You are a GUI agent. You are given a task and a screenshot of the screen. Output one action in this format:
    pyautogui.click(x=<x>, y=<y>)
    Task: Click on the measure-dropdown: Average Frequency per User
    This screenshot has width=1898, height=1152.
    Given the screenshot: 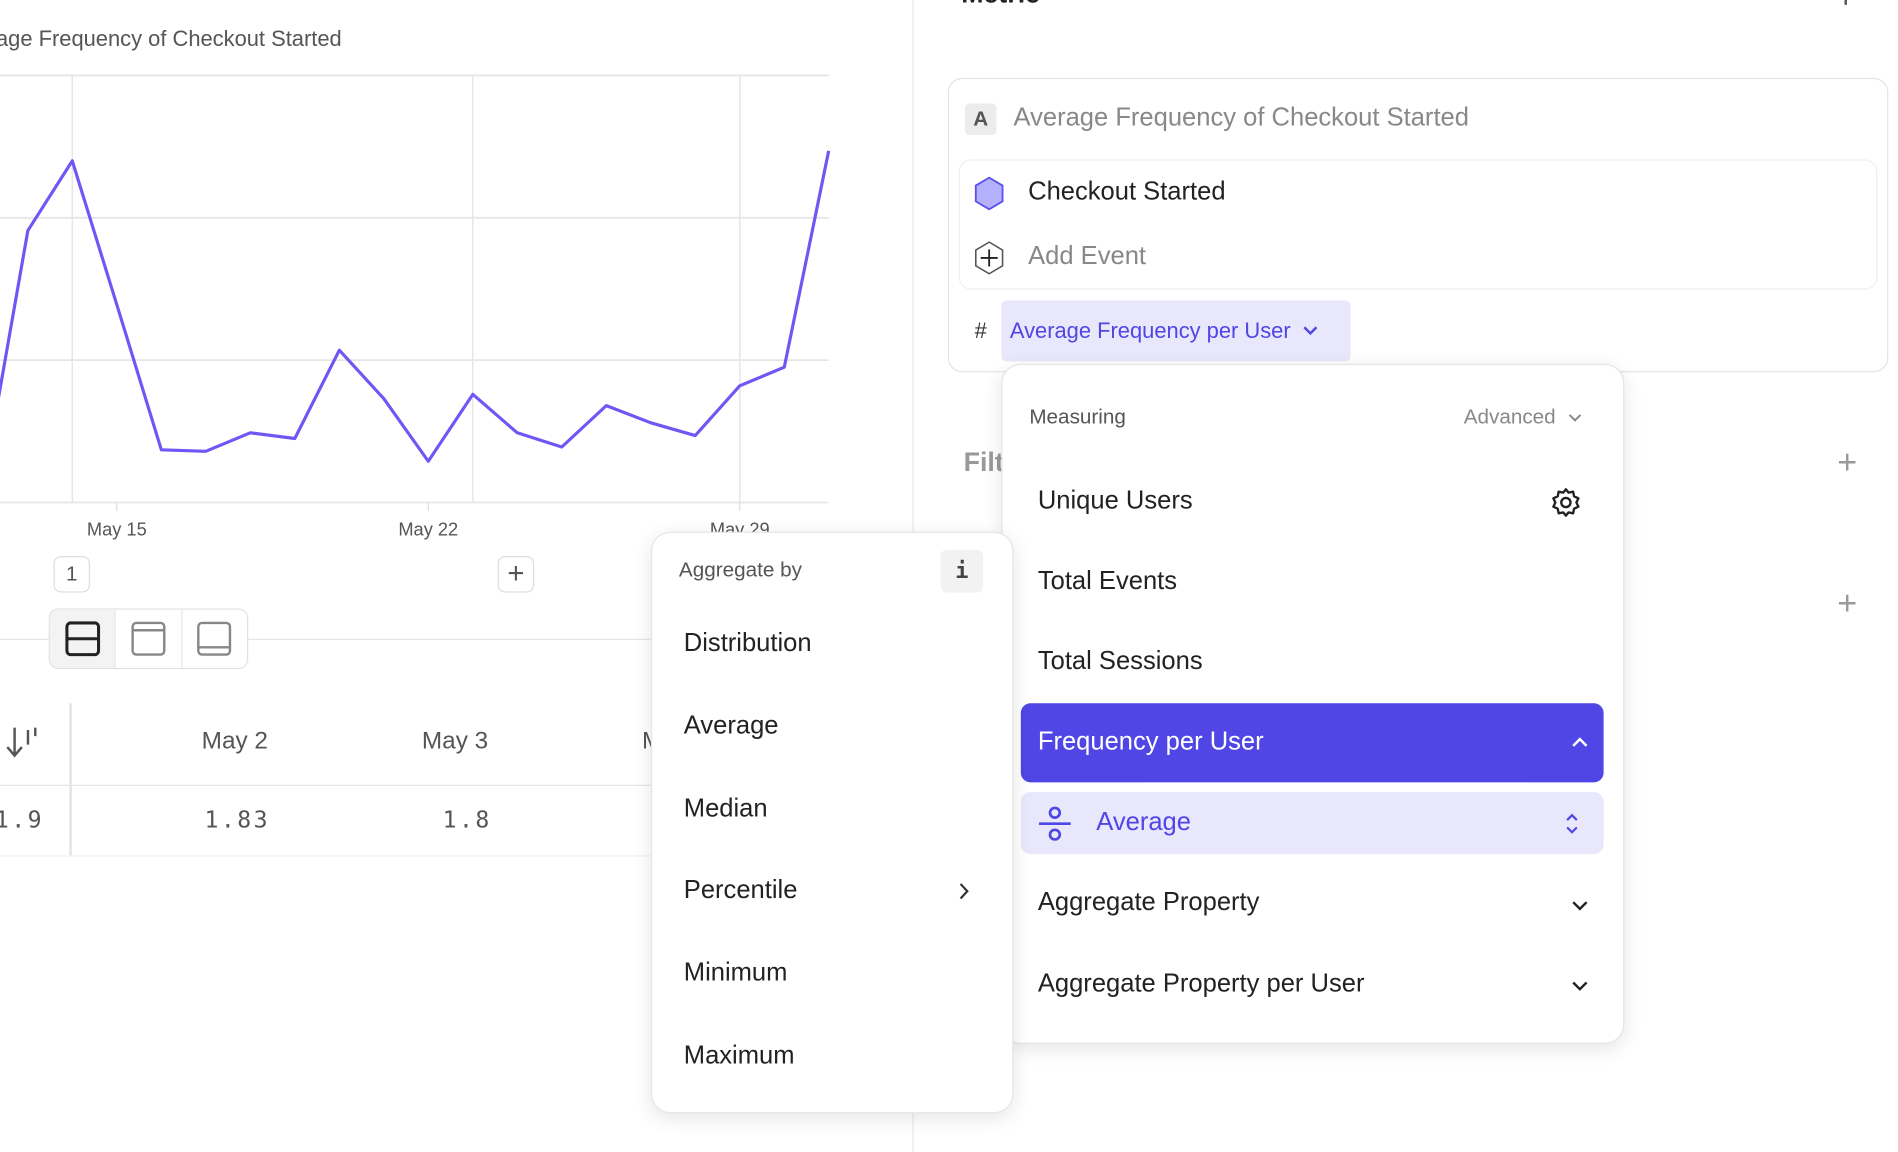 What is the action you would take?
    pyautogui.click(x=1176, y=331)
    